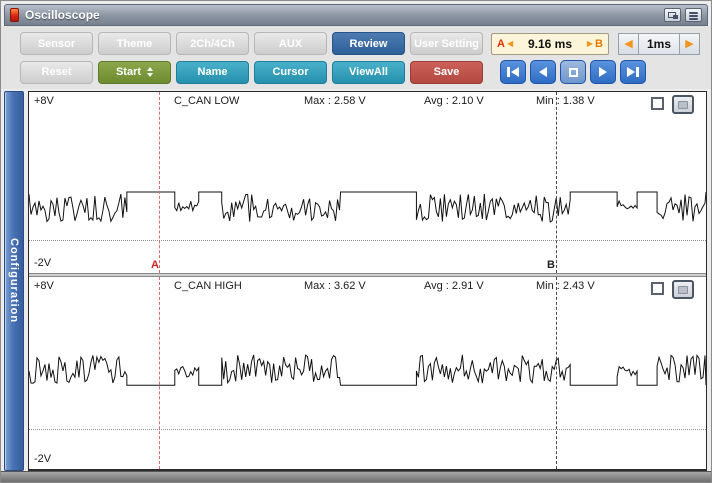  I want to click on left-arrow-icon: ◀, so click(628, 44).